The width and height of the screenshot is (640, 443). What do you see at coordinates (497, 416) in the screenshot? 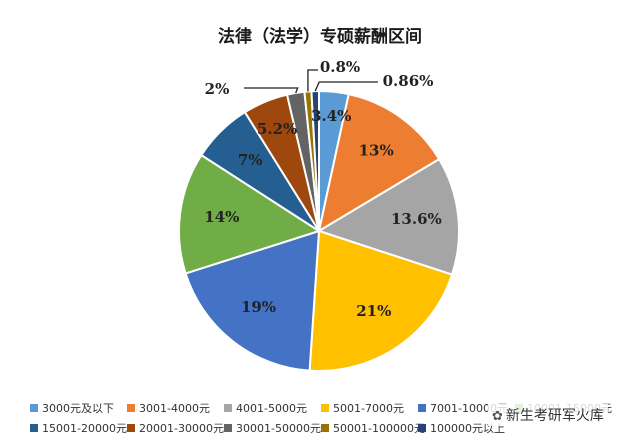
I see `wechat-icon: ✿` at bounding box center [497, 416].